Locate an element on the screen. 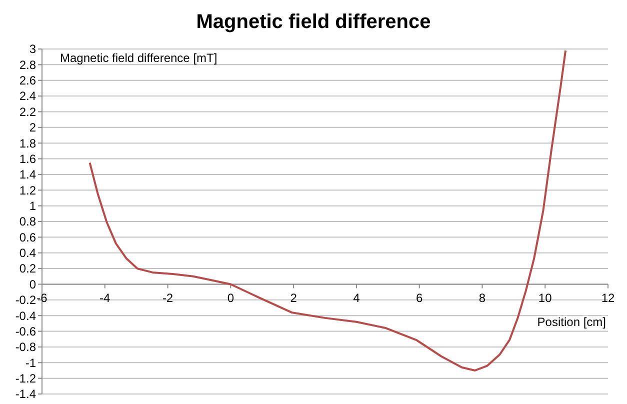 The image size is (627, 404). y-axis-title: Magnetic field difference [mT] is located at coordinates (139, 58).